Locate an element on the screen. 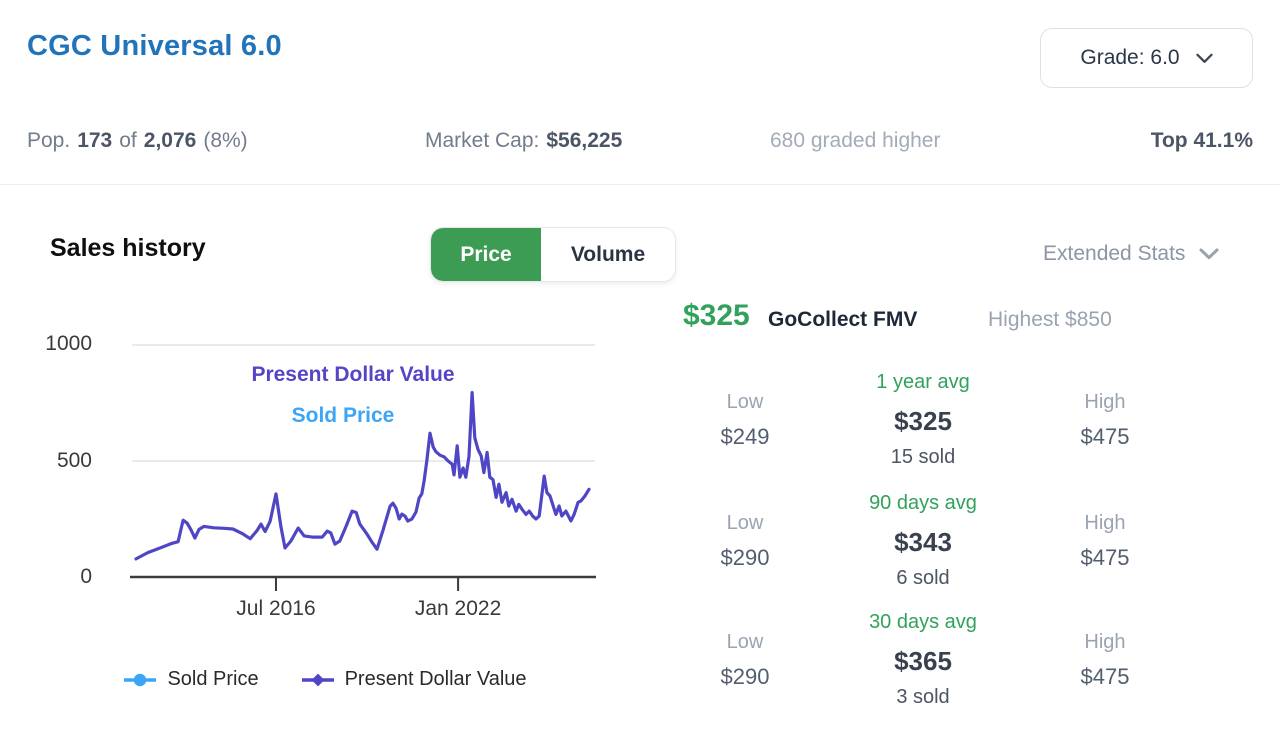 The width and height of the screenshot is (1280, 736). fmv-label: GoCollect FMV is located at coordinates (843, 319).